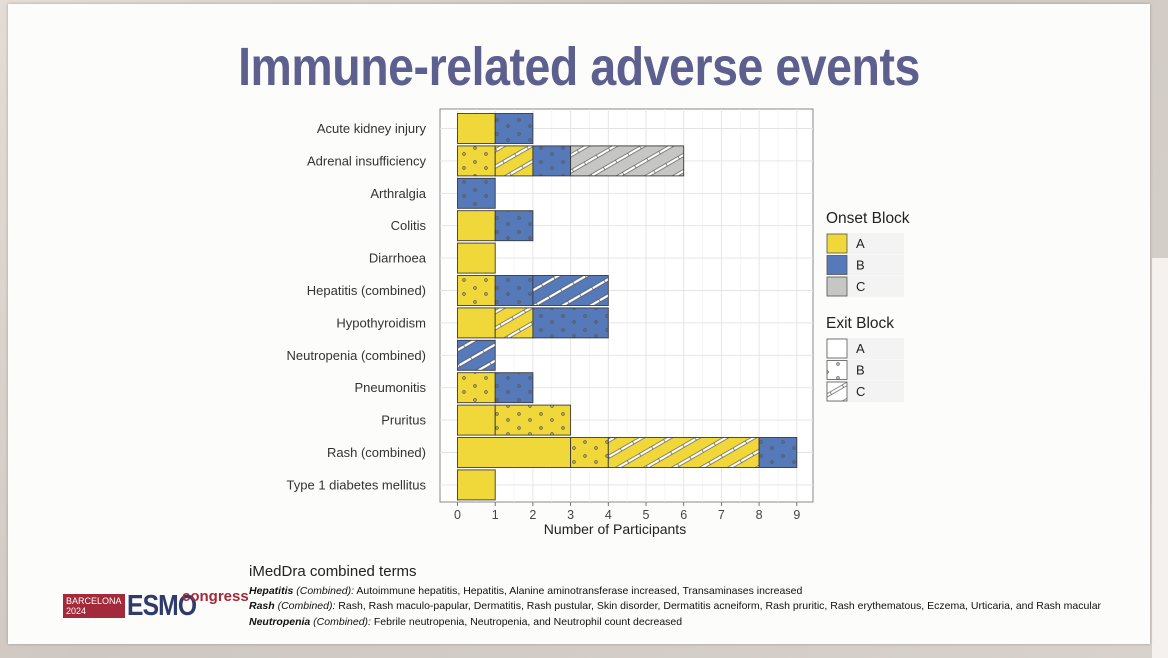  What do you see at coordinates (532, 515) in the screenshot?
I see `x-tick-label: 2` at bounding box center [532, 515].